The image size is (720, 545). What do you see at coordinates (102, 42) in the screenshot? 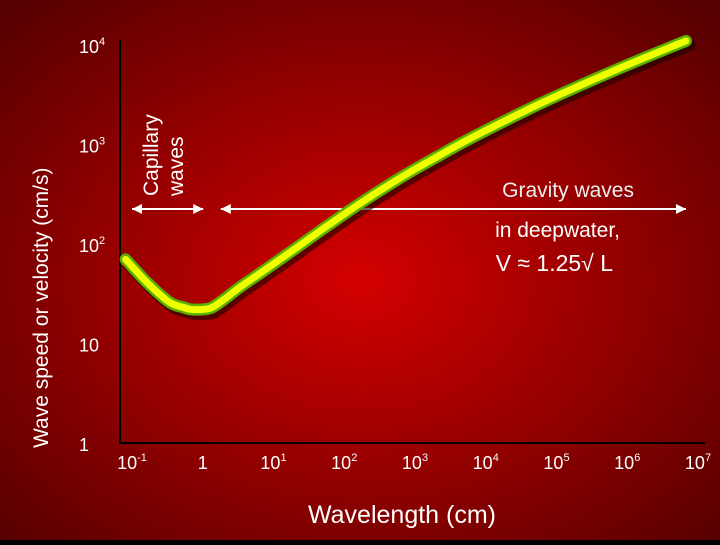
I see `y-tick-label-4-exponent: 4` at bounding box center [102, 42].